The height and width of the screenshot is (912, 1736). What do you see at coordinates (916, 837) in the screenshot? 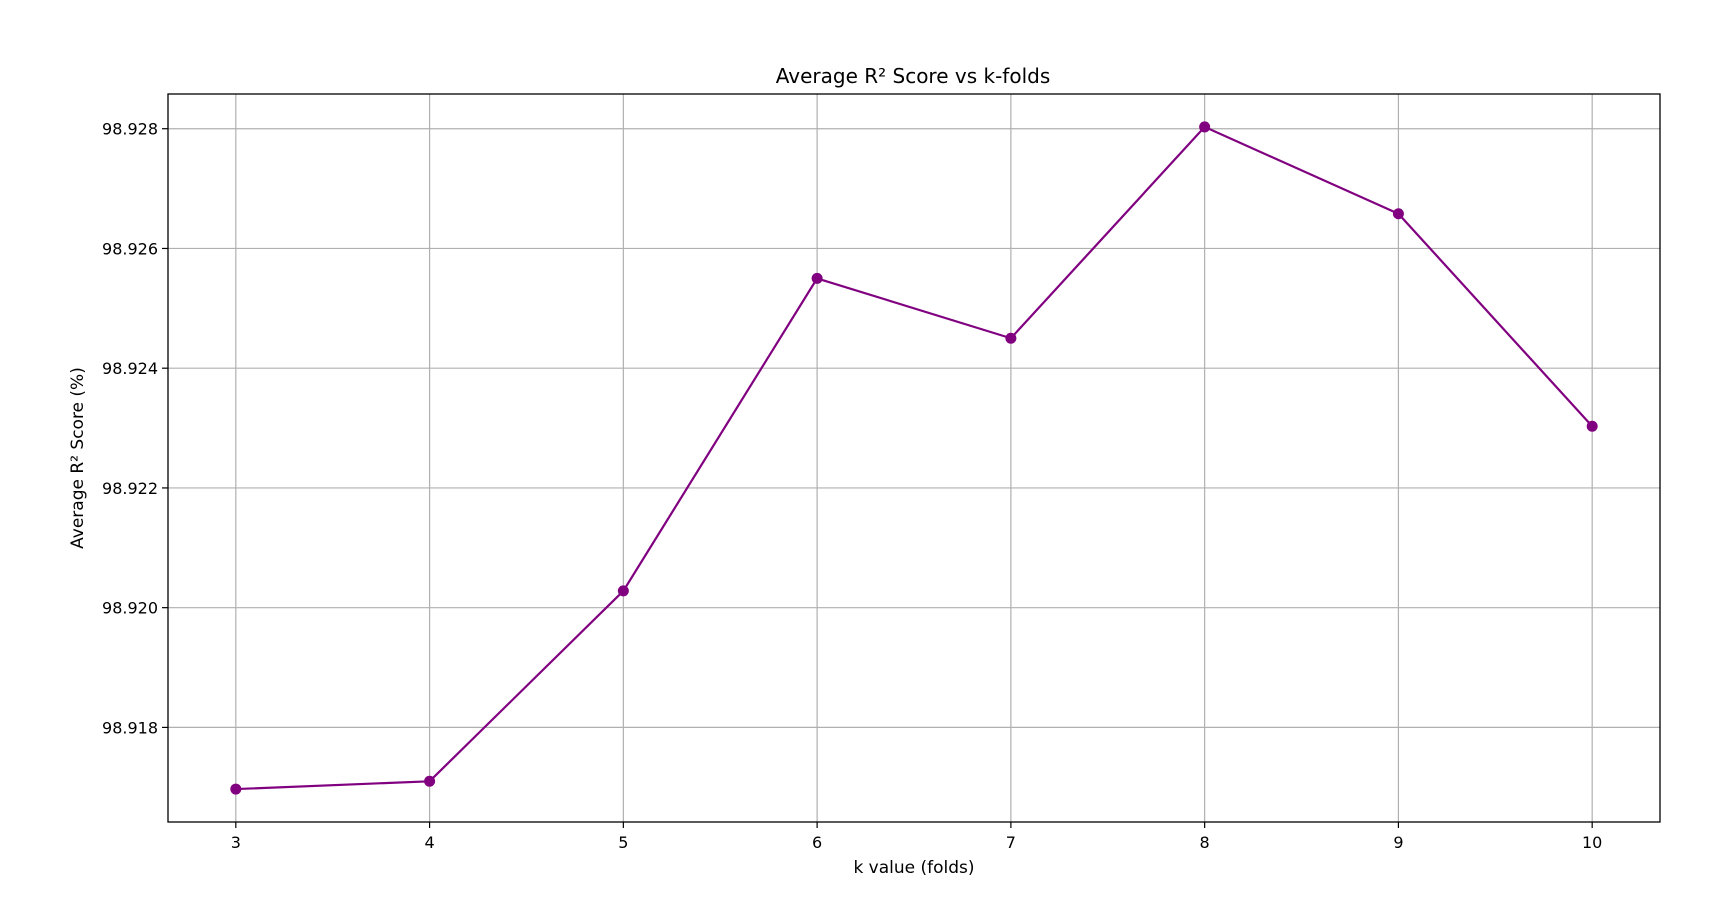
I see `x-axis-ticks: 3 4 5 6 7 8 9 10` at bounding box center [916, 837].